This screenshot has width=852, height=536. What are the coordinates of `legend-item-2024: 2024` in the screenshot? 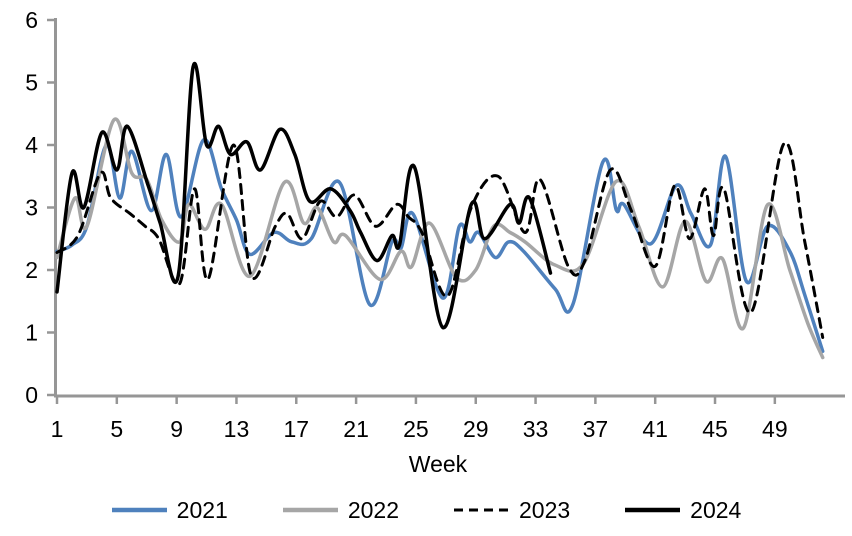 It's located at (683, 509).